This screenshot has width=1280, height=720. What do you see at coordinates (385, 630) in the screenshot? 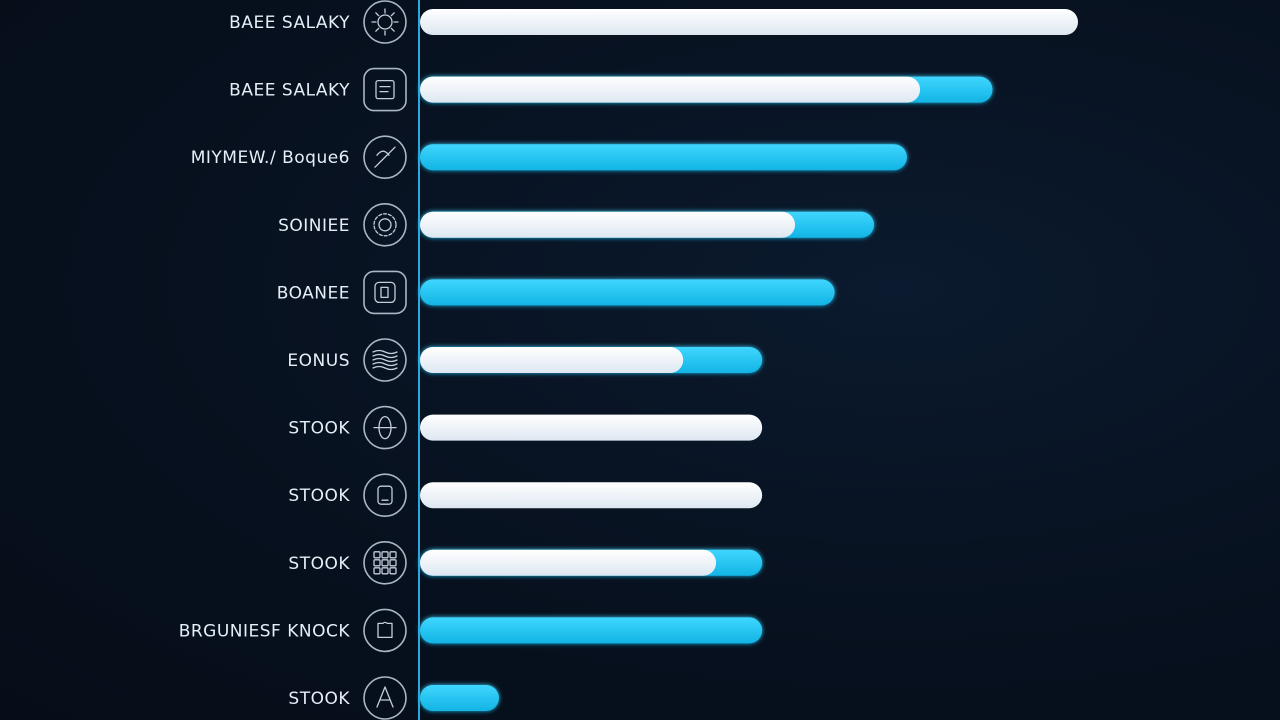
I see `puzzle-circle-icon` at bounding box center [385, 630].